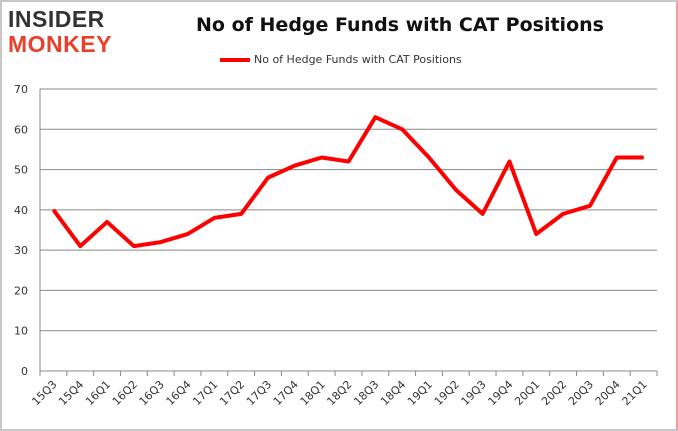  I want to click on x-tick-label: 18Q1, so click(313, 393).